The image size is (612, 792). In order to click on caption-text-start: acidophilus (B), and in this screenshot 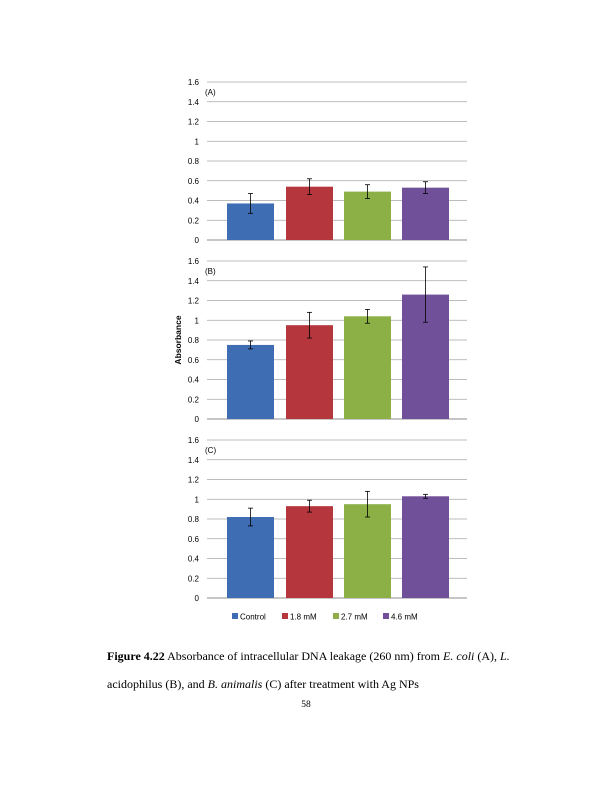, I will do `click(157, 684)`.